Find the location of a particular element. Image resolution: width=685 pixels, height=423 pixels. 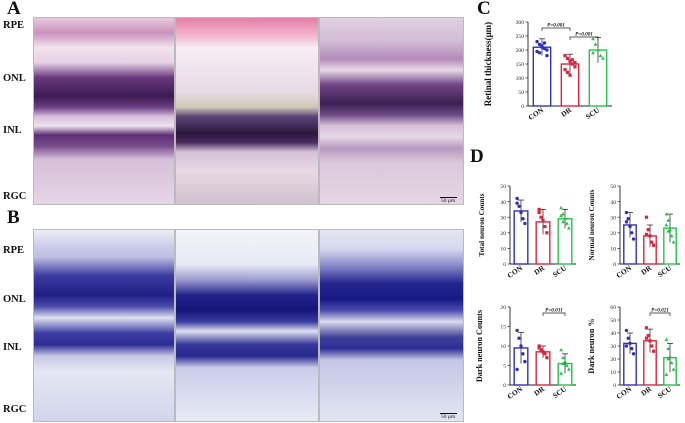

micrograph-he-scu is located at coordinates (391, 111).